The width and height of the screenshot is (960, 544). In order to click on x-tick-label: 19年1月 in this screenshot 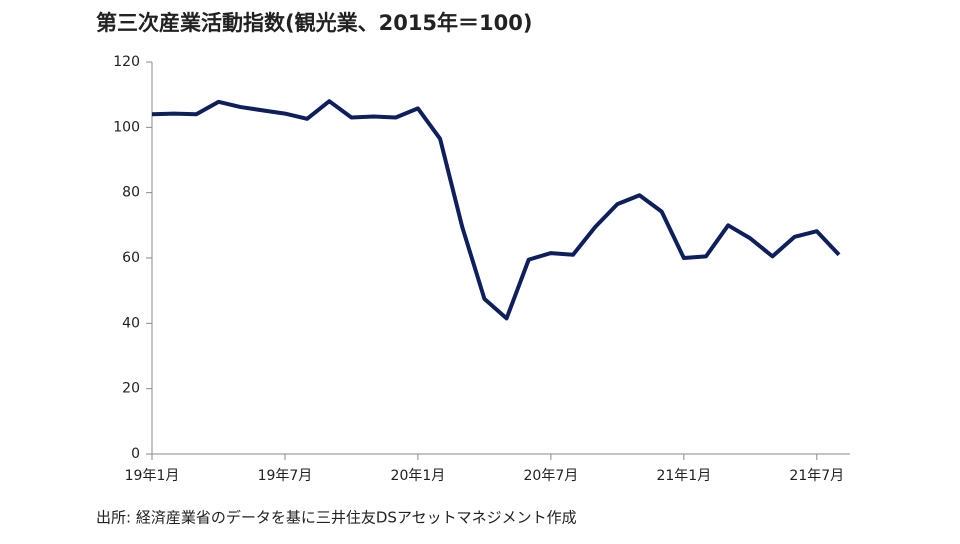, I will do `click(152, 476)`.